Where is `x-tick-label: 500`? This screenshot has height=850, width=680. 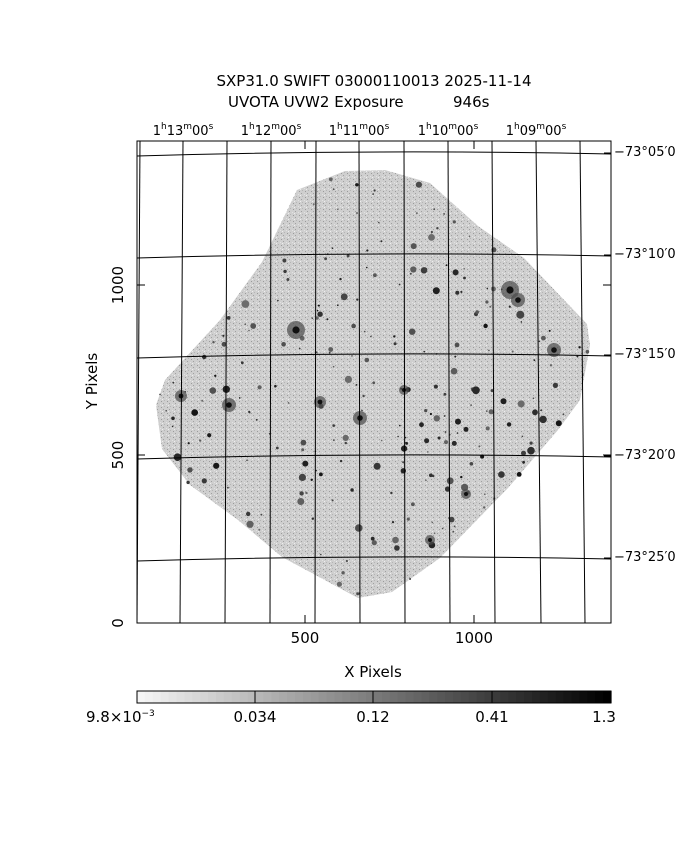
x-tick-label: 500 is located at coordinates (305, 638).